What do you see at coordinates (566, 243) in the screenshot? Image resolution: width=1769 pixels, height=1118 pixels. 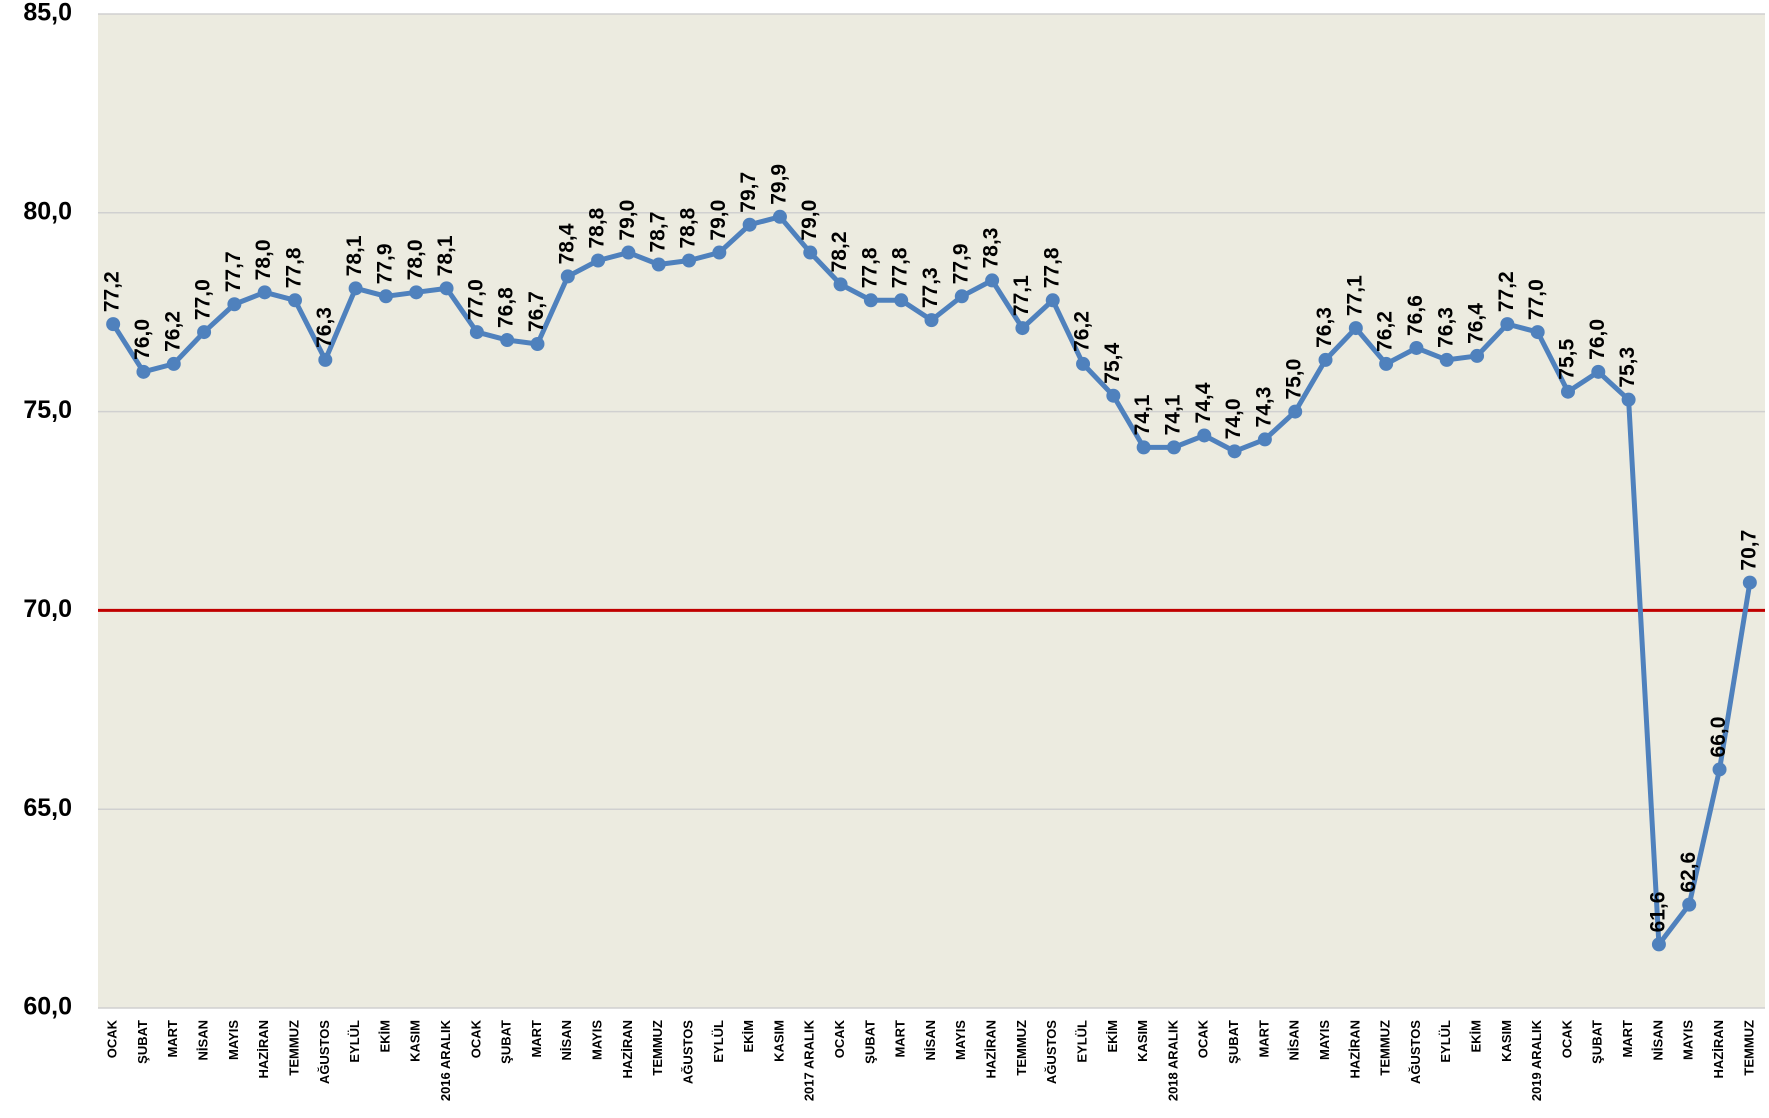 I see `data-label: 78,4` at bounding box center [566, 243].